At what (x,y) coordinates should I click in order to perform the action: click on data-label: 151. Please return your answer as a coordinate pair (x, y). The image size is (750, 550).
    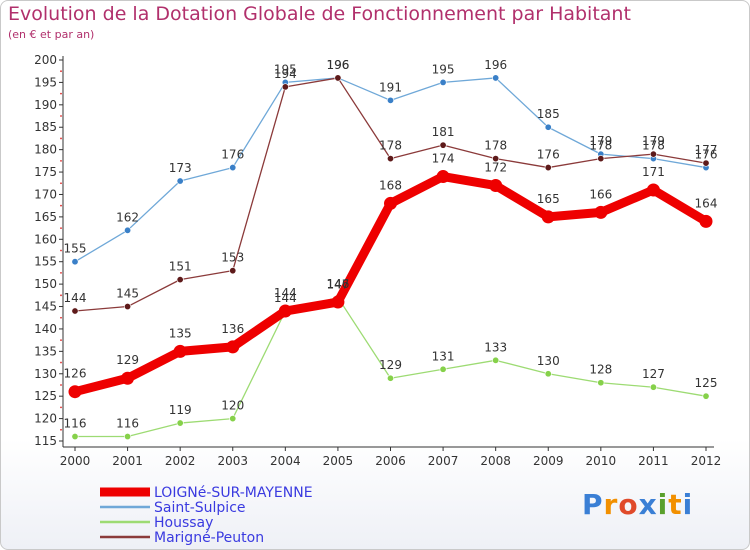
    Looking at the image, I should click on (180, 267).